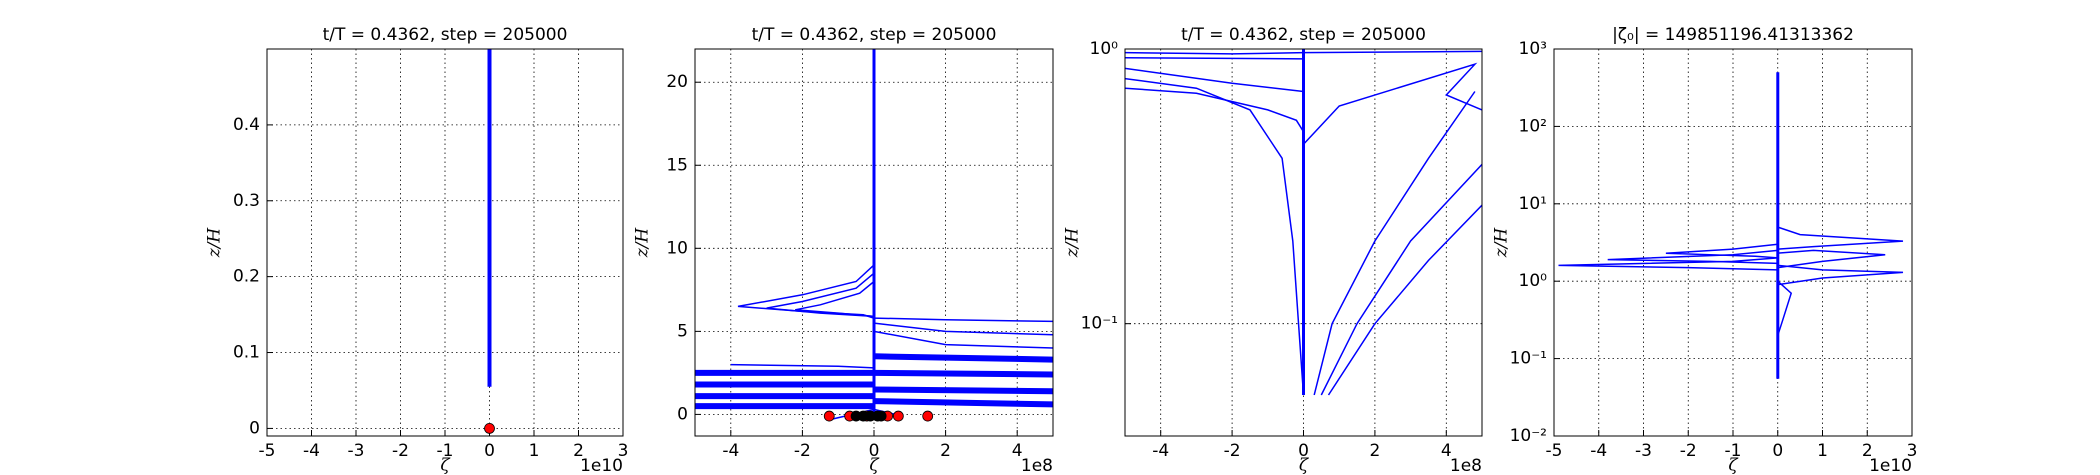  Describe the element at coordinates (1533, 126) in the screenshot. I see `y-tick-label: 10²` at that location.